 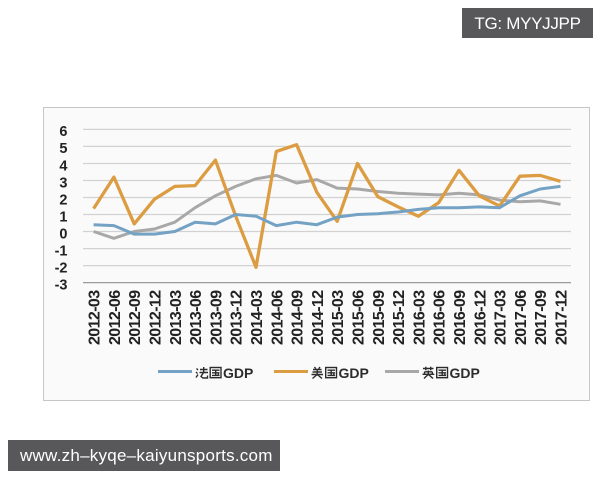 I want to click on svg-text: 2012-12, so click(x=156, y=317).